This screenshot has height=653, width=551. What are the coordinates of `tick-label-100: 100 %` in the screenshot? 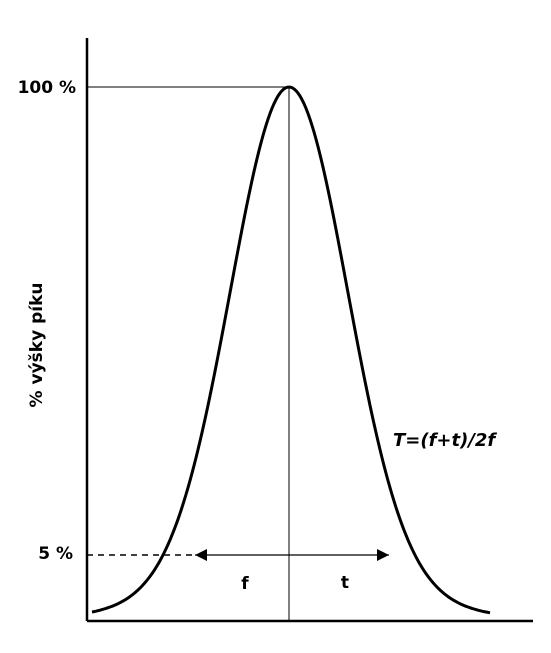 It's located at (47, 88).